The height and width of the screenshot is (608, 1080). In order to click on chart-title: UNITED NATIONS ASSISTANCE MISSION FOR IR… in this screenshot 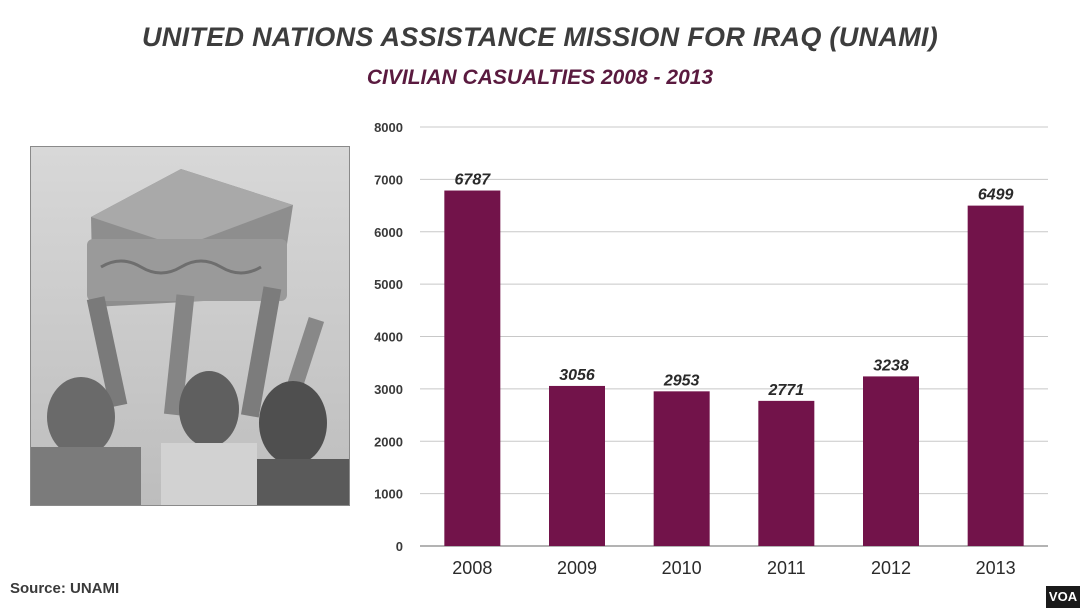, I will do `click(540, 37)`.